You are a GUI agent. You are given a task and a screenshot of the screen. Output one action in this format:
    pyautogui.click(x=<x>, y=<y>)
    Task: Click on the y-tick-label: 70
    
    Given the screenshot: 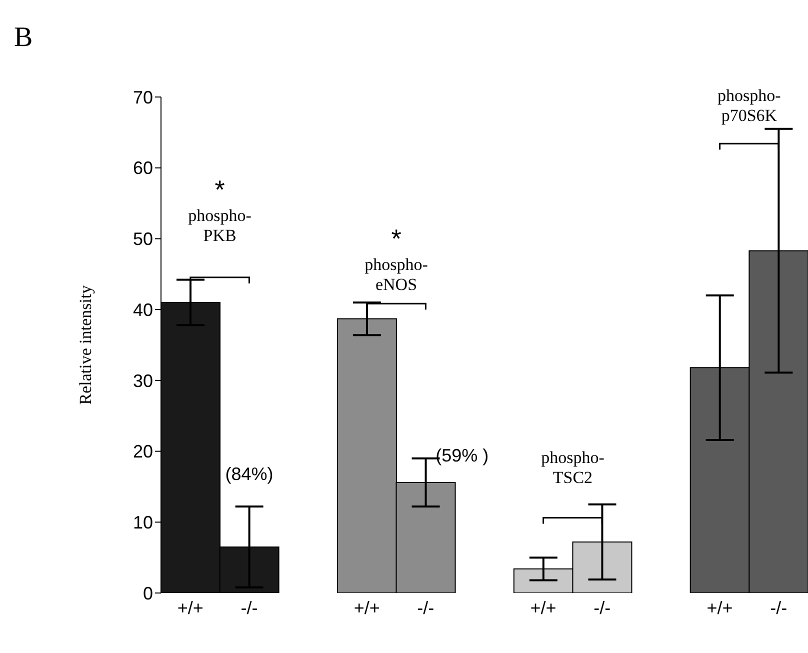 What is the action you would take?
    pyautogui.click(x=142, y=97)
    